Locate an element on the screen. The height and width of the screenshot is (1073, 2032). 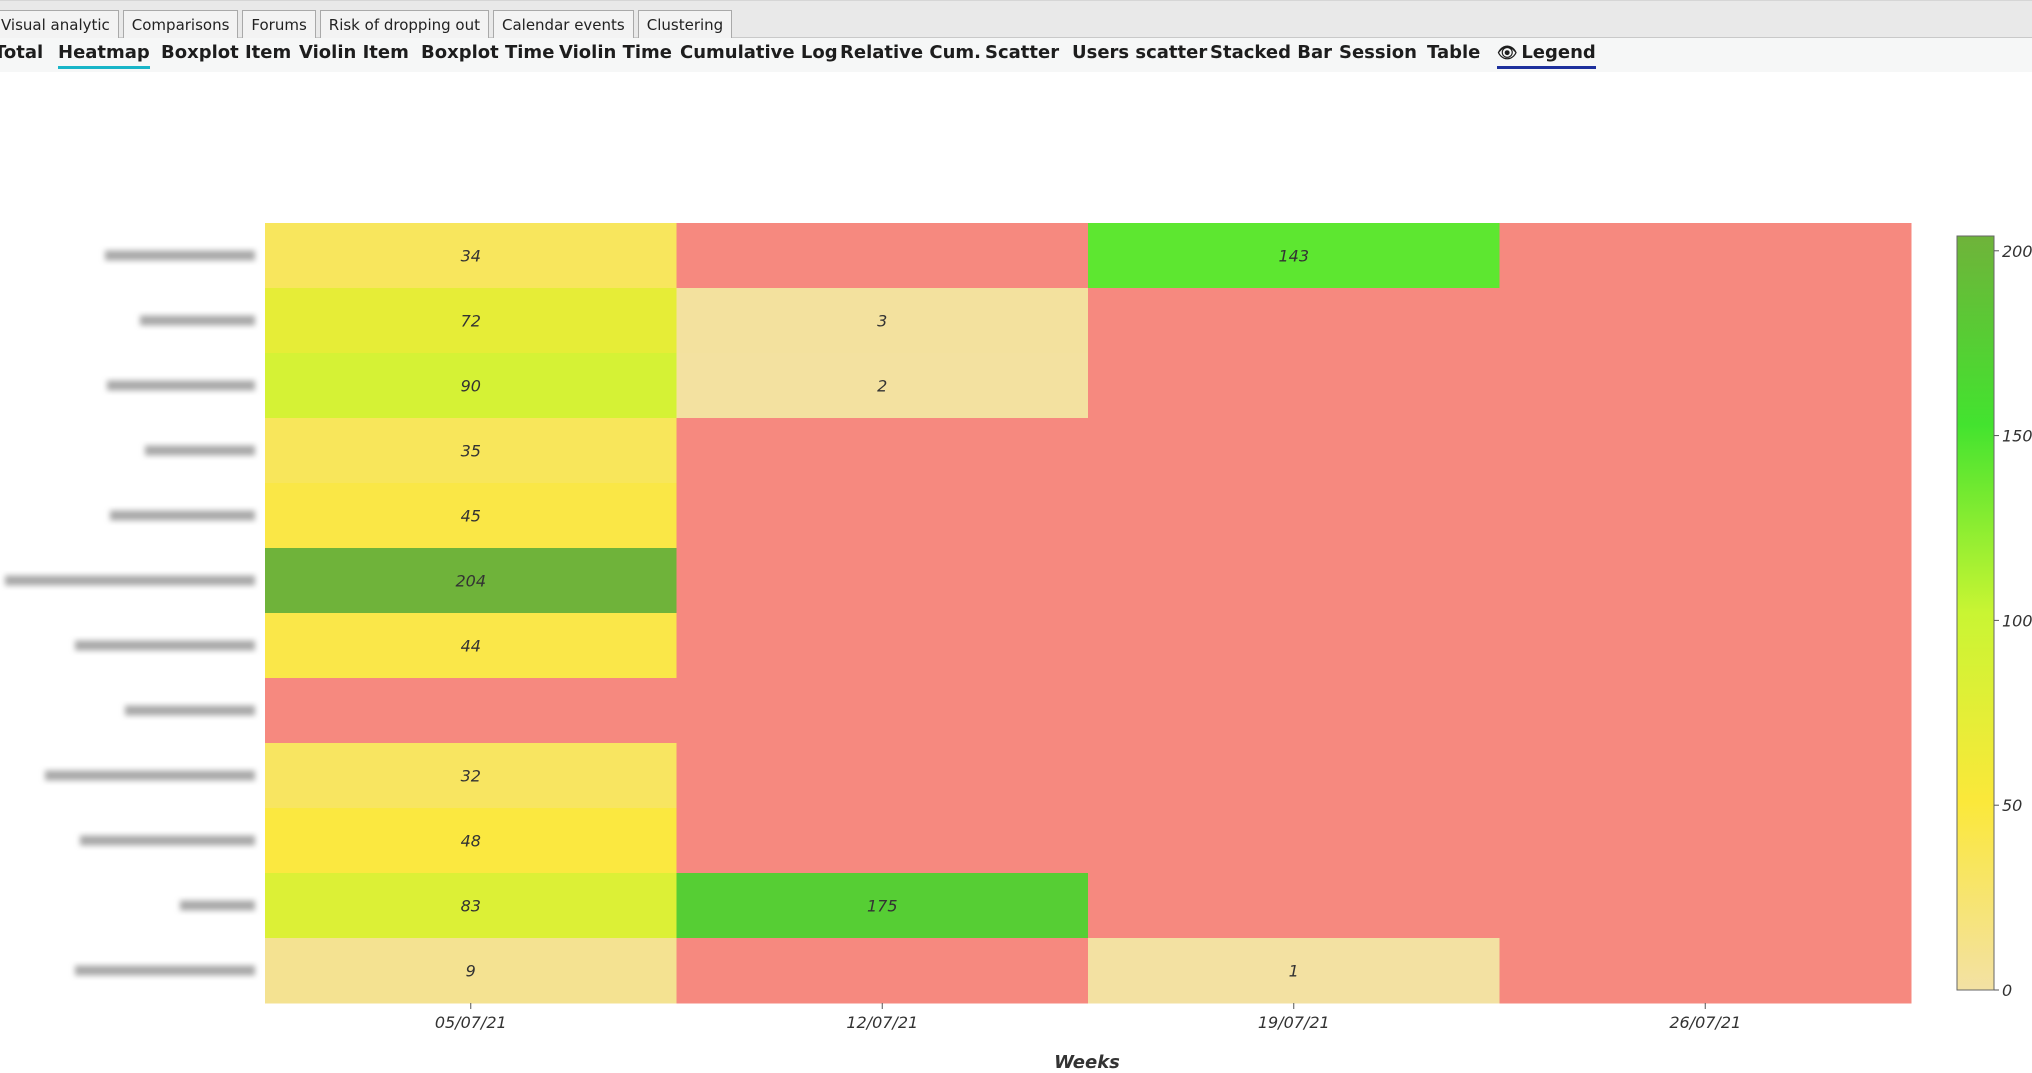
subnav-total: Total is located at coordinates (22, 52).